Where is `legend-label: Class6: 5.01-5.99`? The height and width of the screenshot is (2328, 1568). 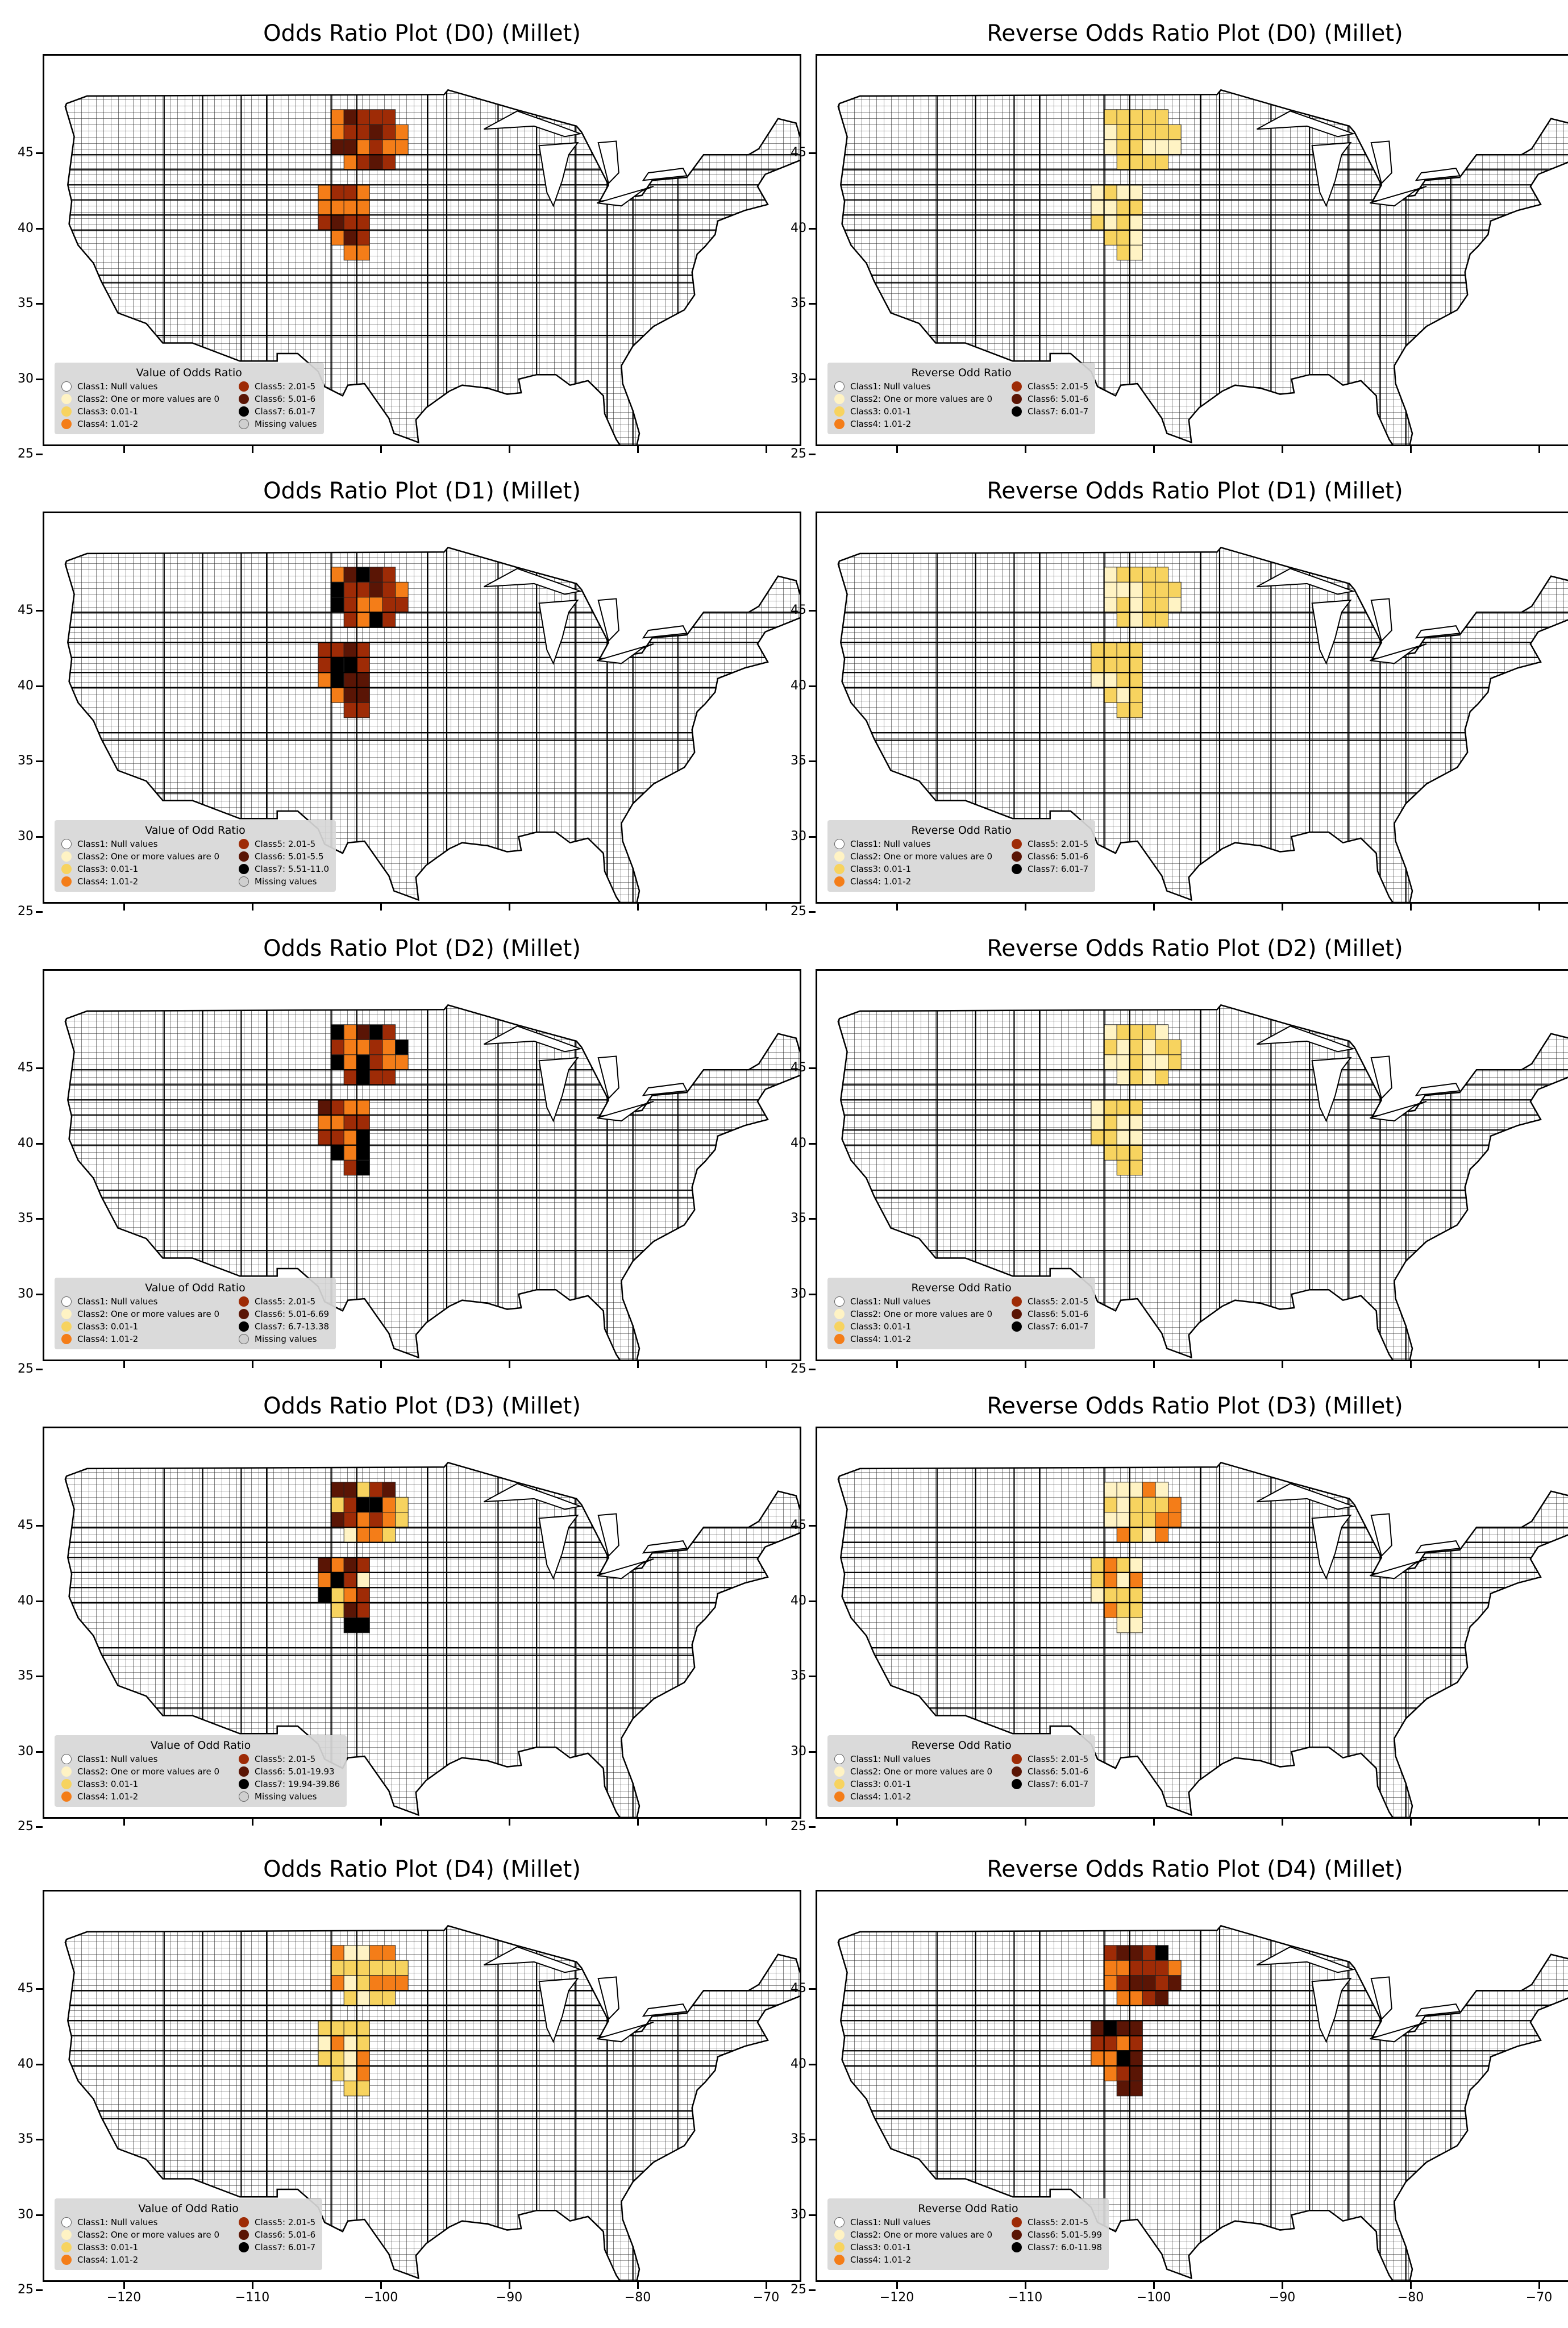 legend-label: Class6: 5.01-5.99 is located at coordinates (1065, 2235).